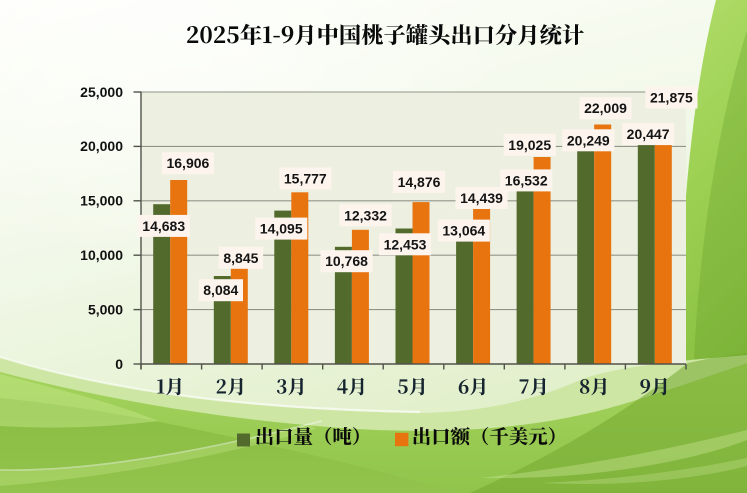 The image size is (747, 493). Describe the element at coordinates (526, 180) in the screenshot. I see `svg-text: 16,532` at that location.